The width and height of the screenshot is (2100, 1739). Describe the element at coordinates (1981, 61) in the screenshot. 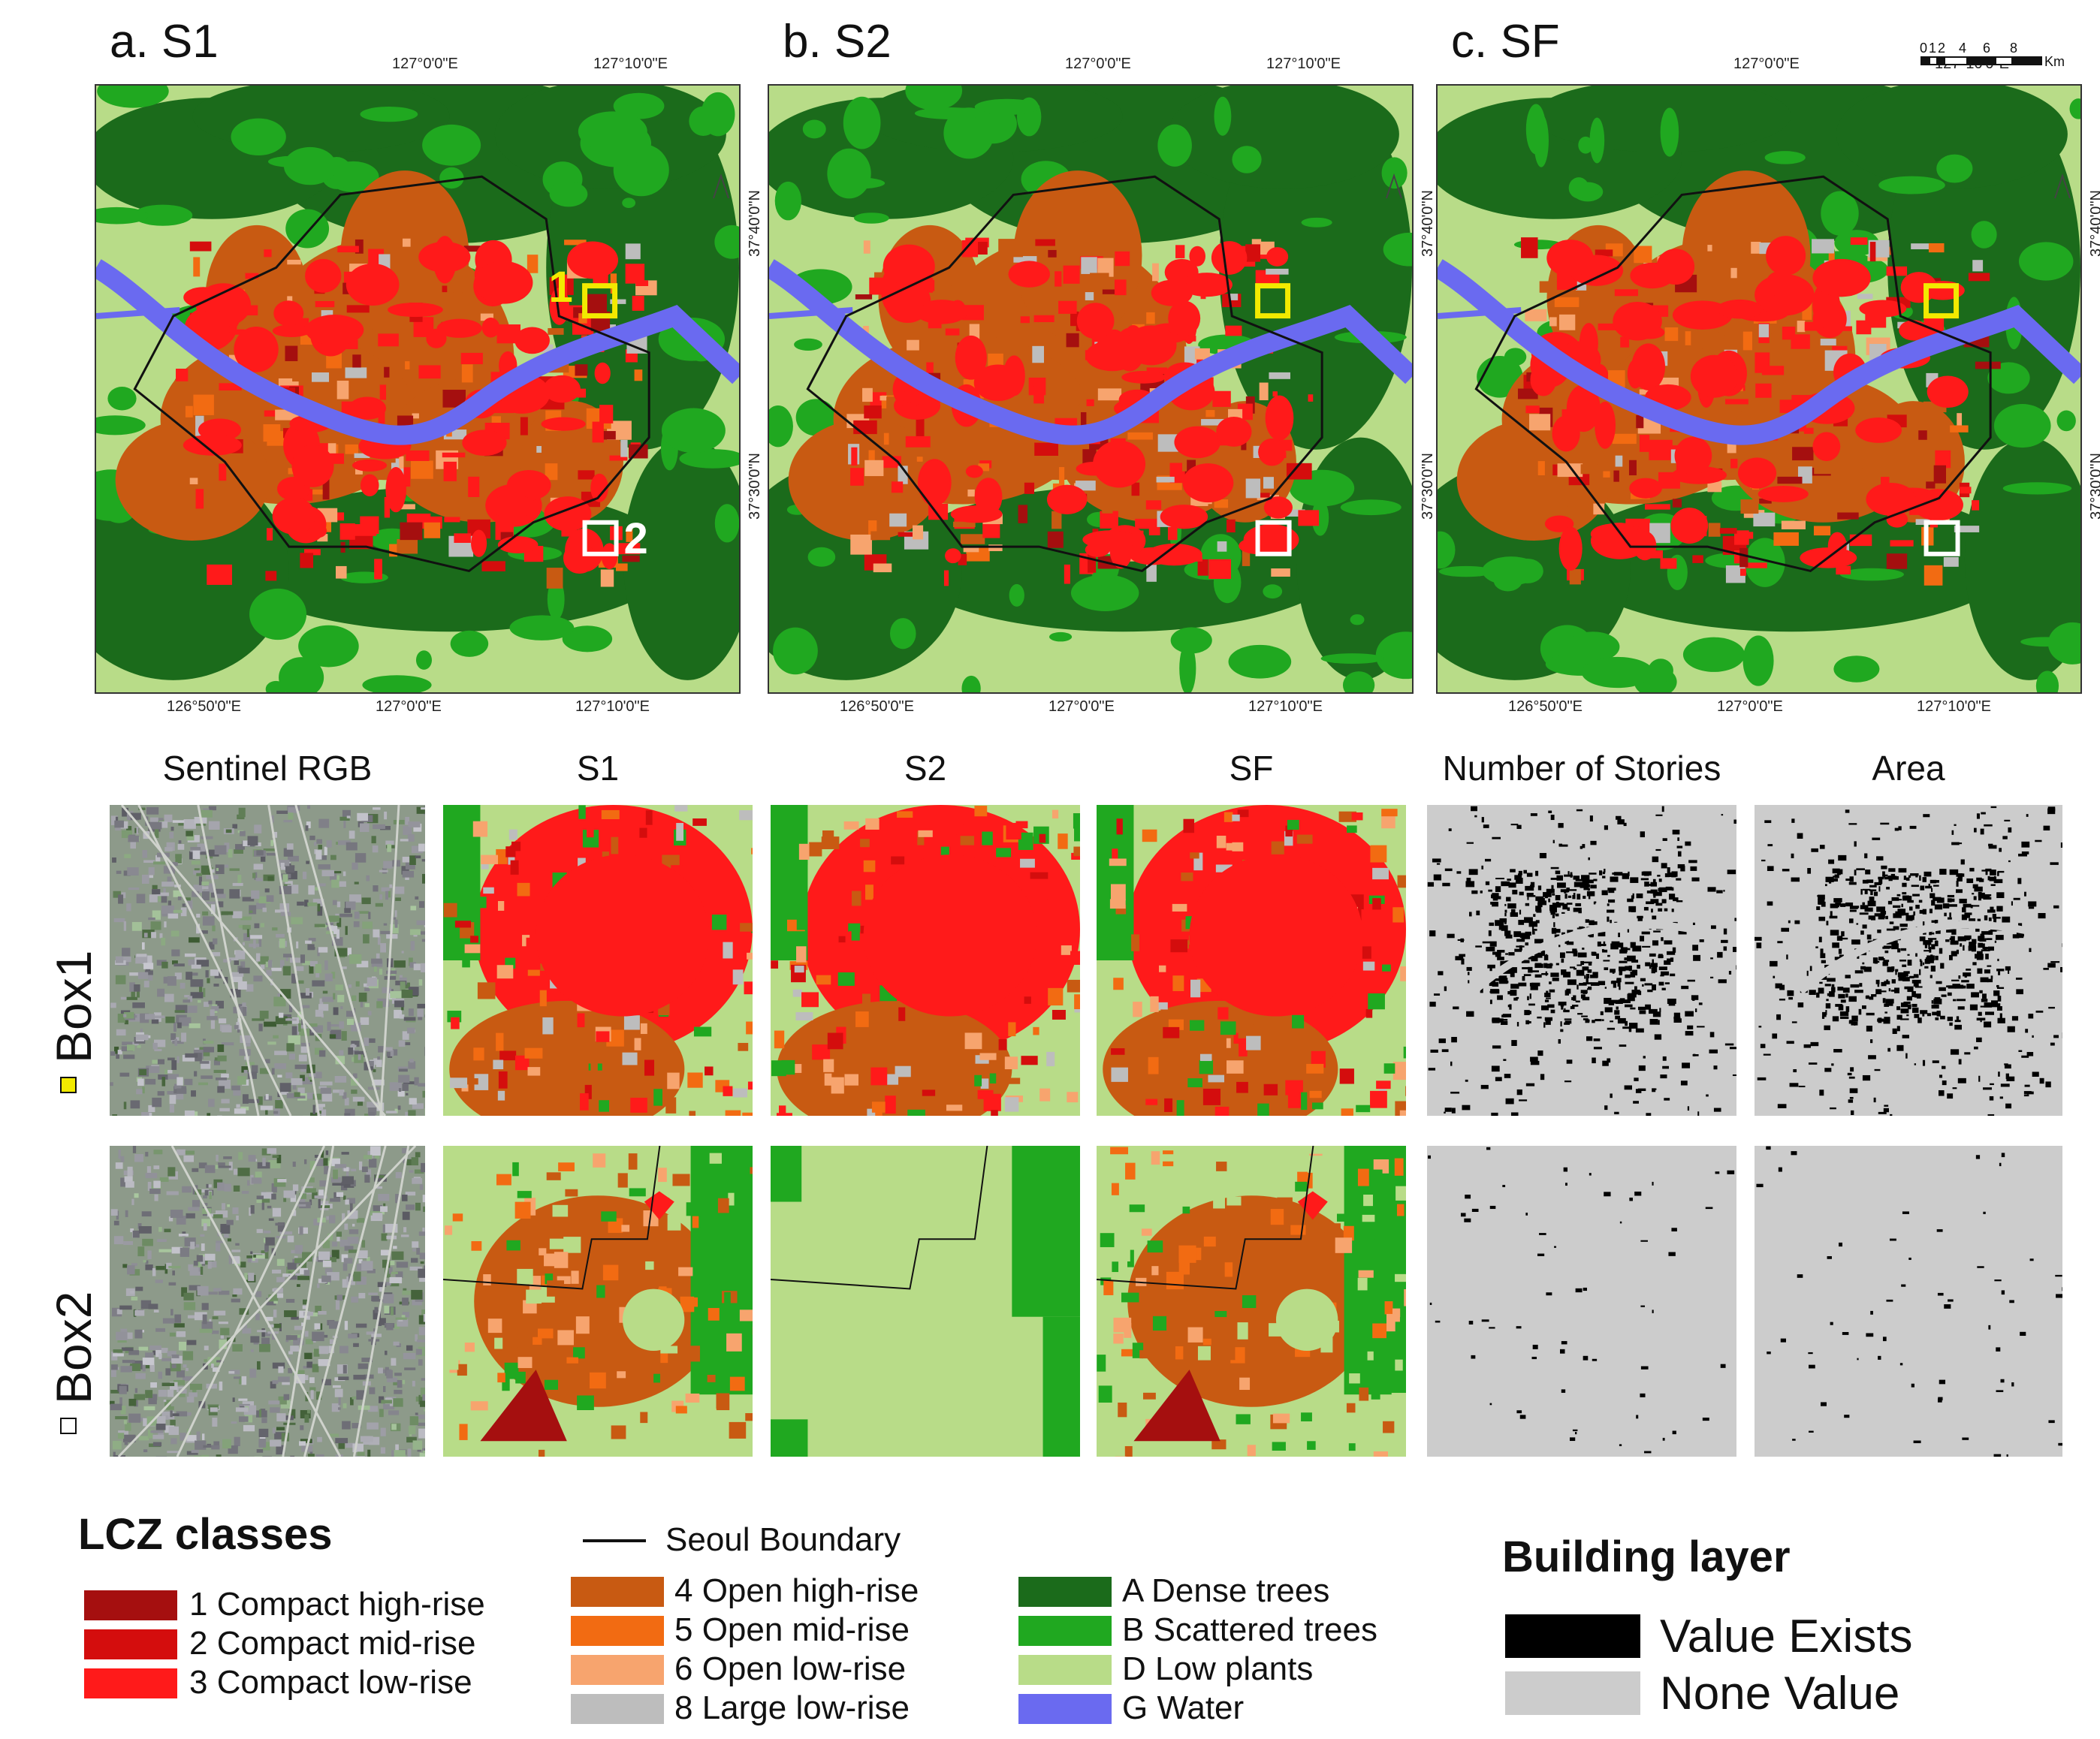

I see `scale-bar-segment` at that location.